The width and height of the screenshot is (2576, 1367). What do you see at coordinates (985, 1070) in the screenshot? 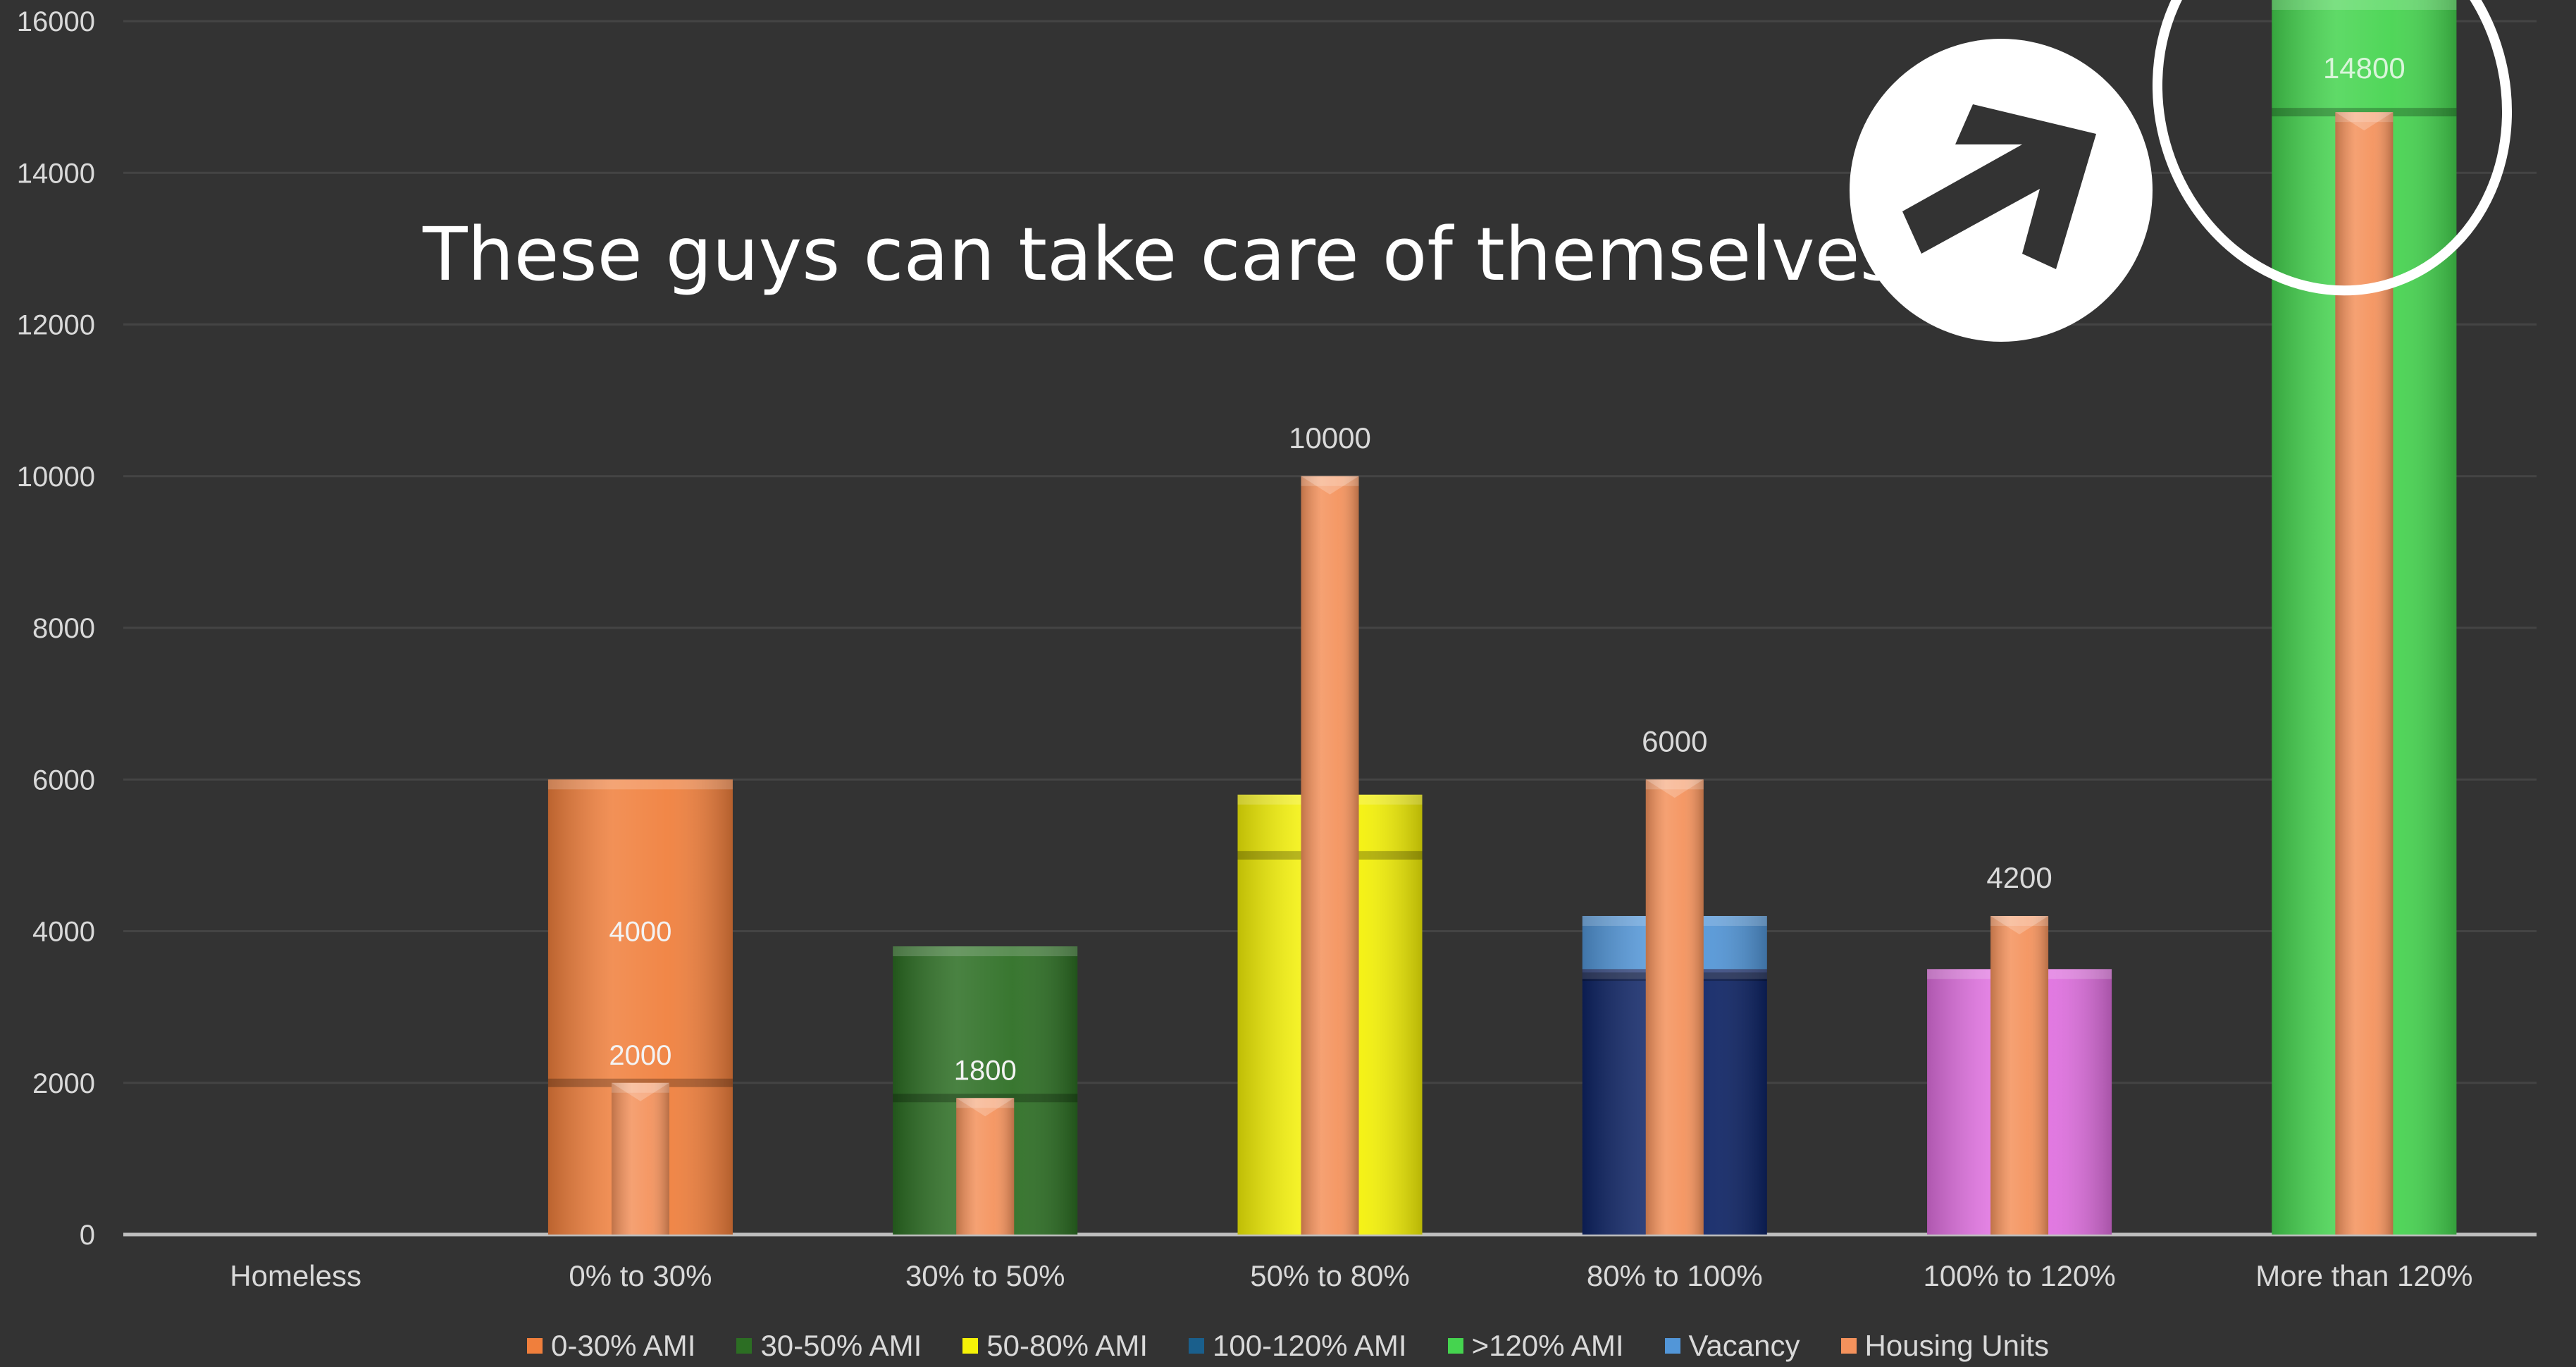
I see `band-value-label: 1800` at bounding box center [985, 1070].